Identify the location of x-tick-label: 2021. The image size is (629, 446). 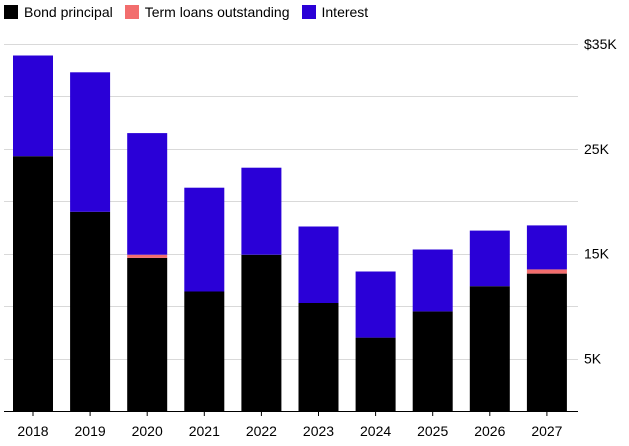
(204, 431).